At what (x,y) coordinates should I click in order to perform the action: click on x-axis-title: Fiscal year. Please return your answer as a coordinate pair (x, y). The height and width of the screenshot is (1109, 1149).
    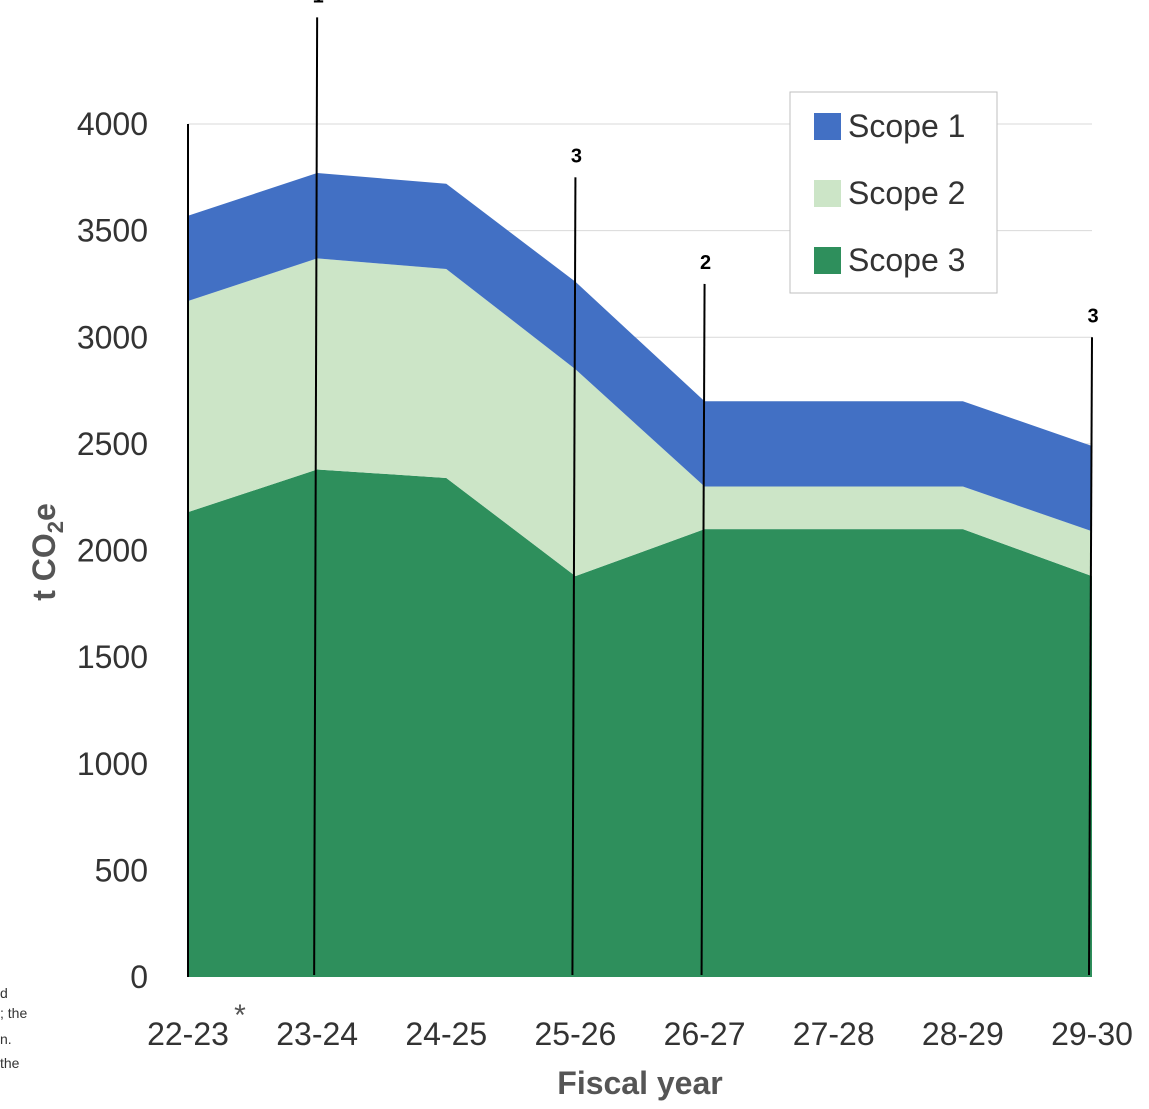
    Looking at the image, I should click on (639, 1083).